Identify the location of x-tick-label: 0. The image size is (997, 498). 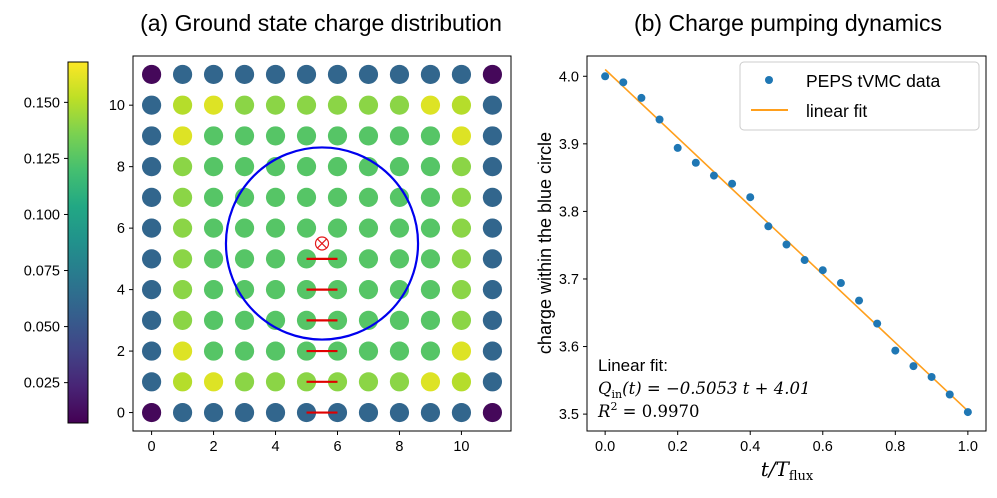
(152, 447).